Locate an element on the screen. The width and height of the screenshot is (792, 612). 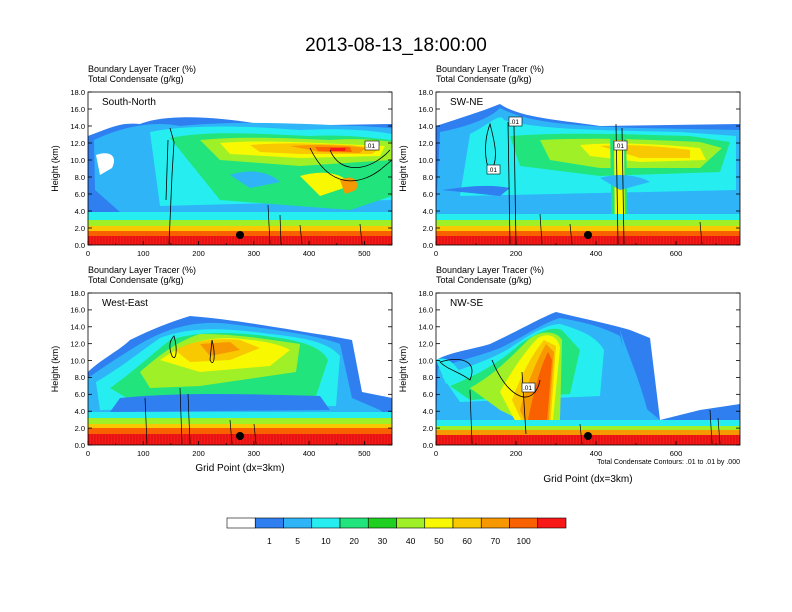
colorbar-label: 40 is located at coordinates (411, 541).